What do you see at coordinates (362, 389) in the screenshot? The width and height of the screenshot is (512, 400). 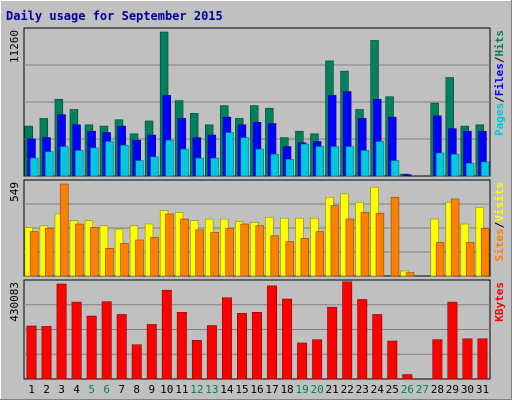 I see `x-tick-label: 23` at bounding box center [362, 389].